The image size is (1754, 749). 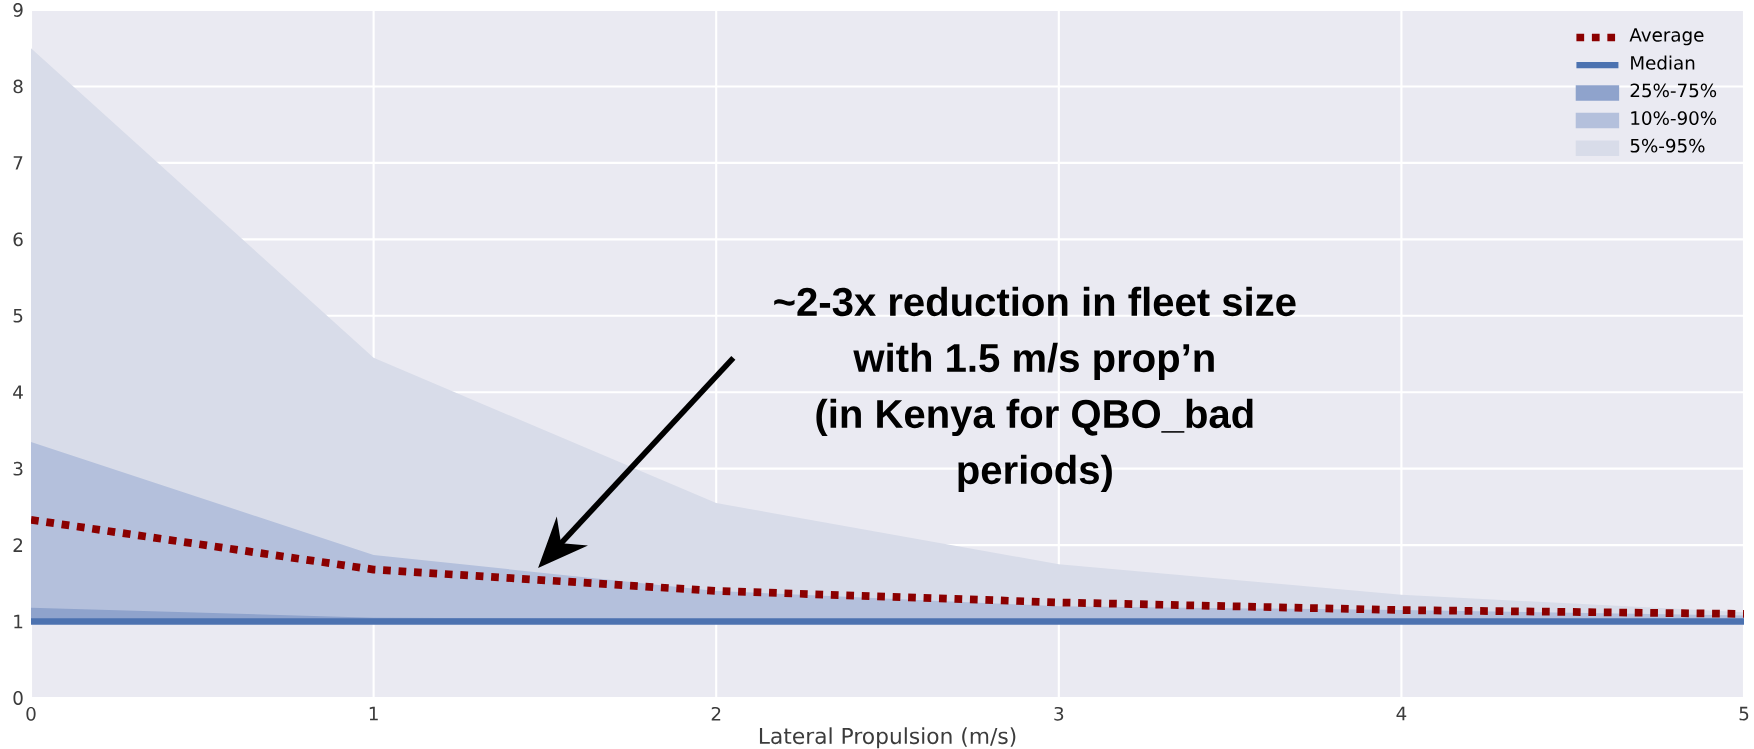 I want to click on y-tick-label: 1, so click(x=18, y=621).